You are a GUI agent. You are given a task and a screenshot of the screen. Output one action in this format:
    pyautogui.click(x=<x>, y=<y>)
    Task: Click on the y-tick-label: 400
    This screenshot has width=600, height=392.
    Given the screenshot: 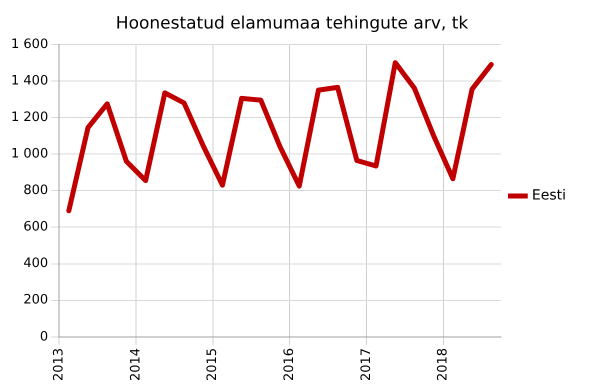 What is the action you would take?
    pyautogui.click(x=35, y=264)
    